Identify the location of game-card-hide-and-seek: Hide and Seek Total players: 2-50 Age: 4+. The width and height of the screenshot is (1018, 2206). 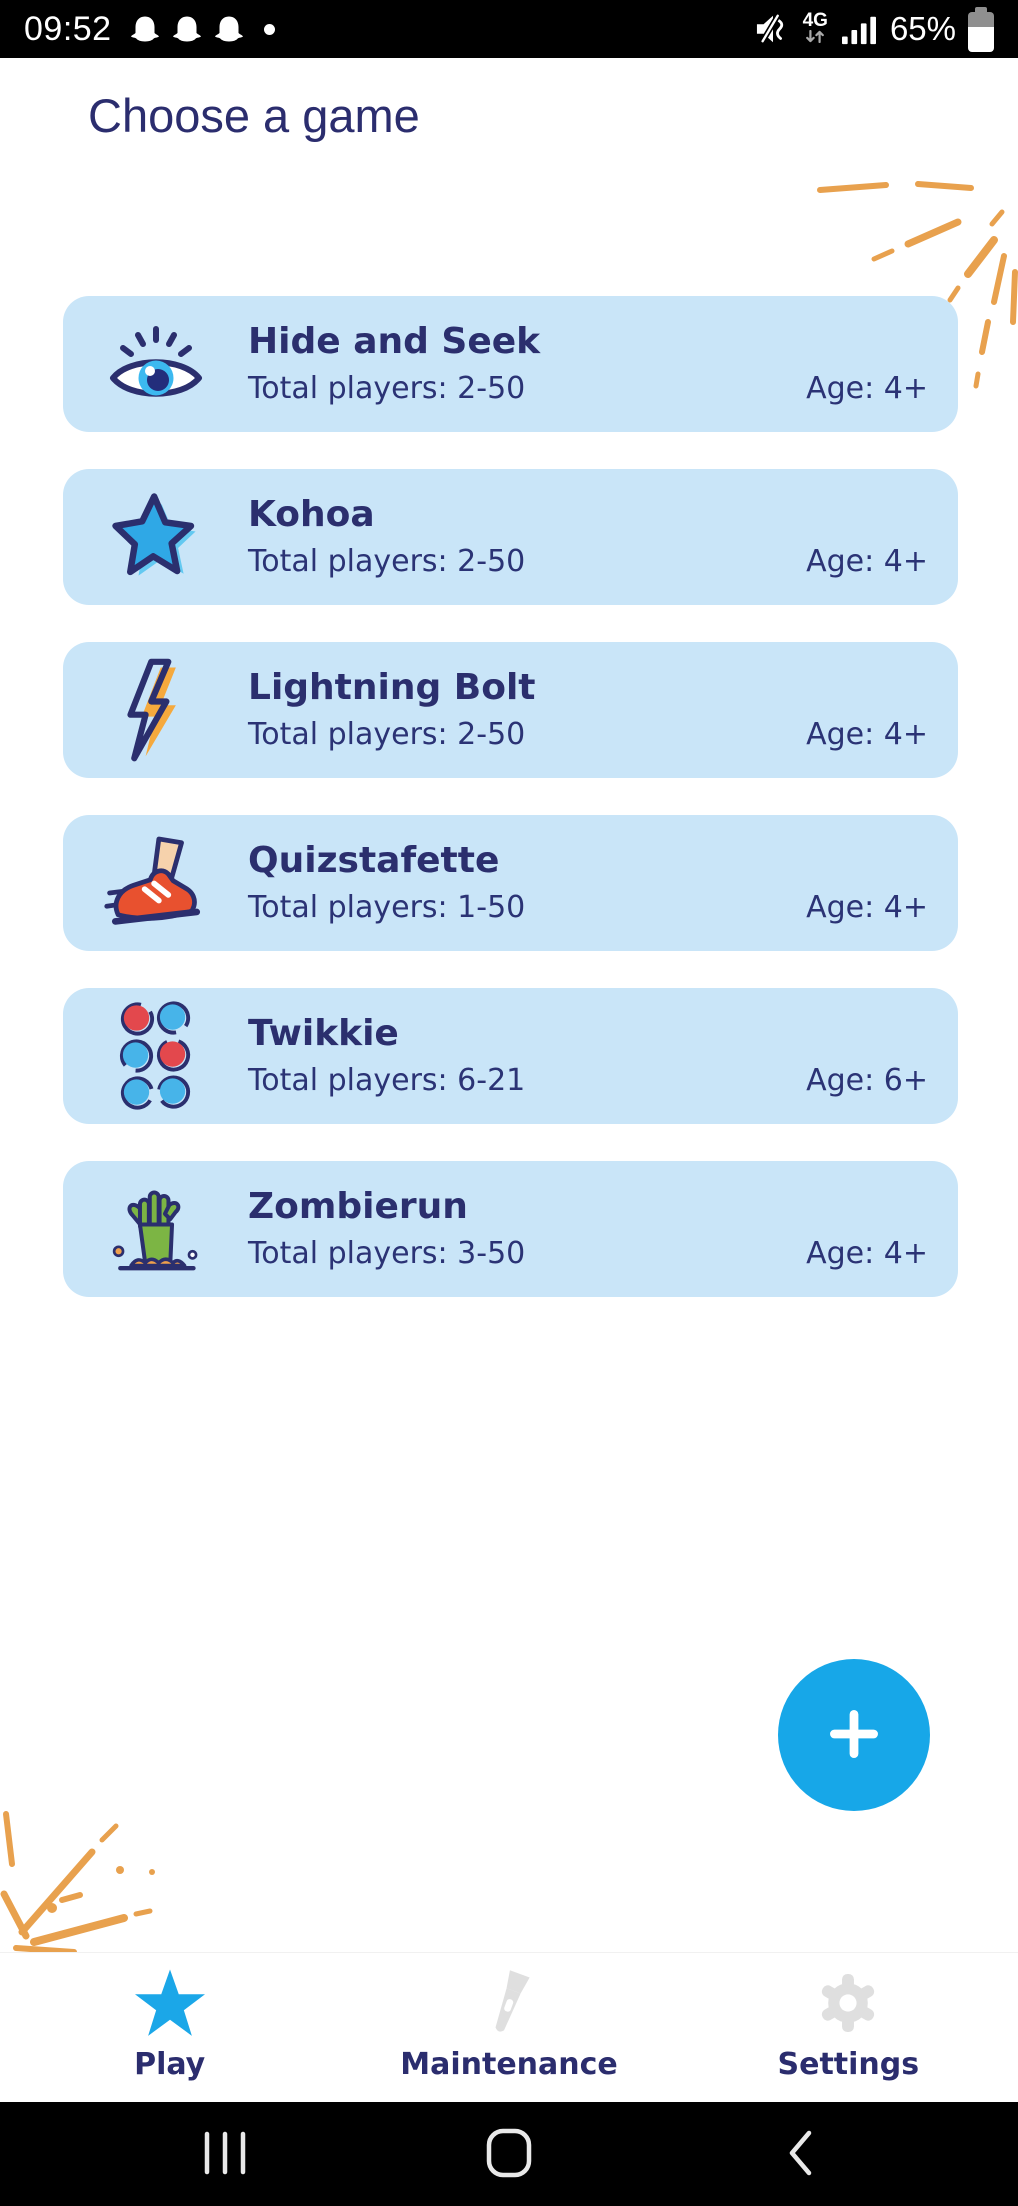
(510, 364).